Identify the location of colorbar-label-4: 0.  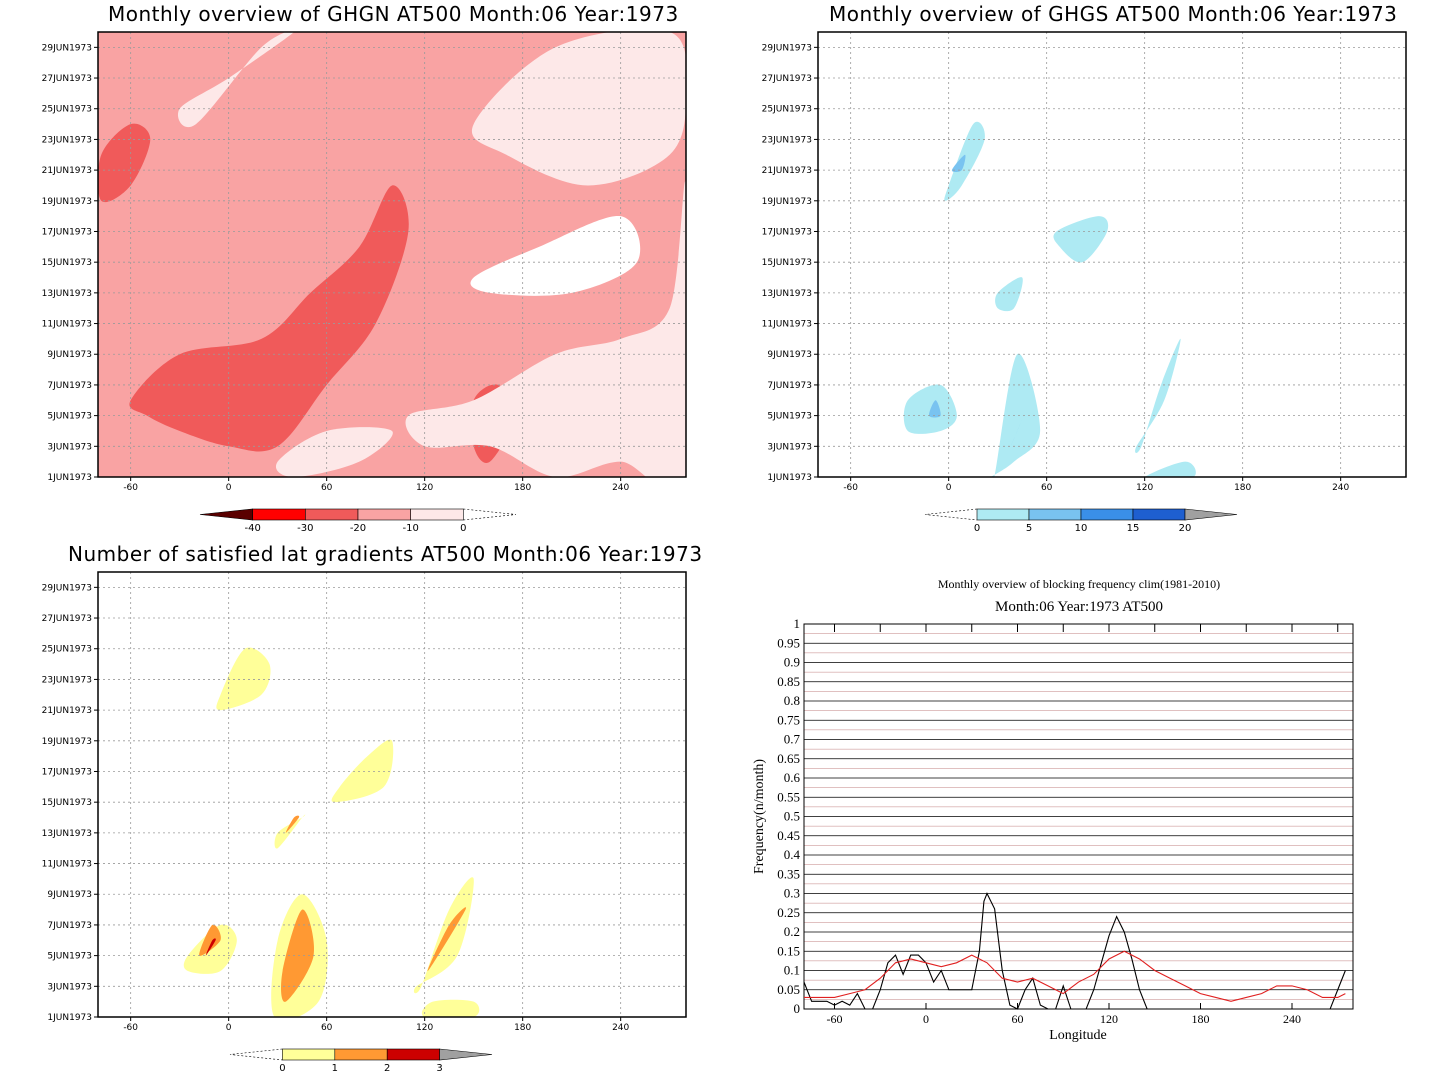
(463, 528).